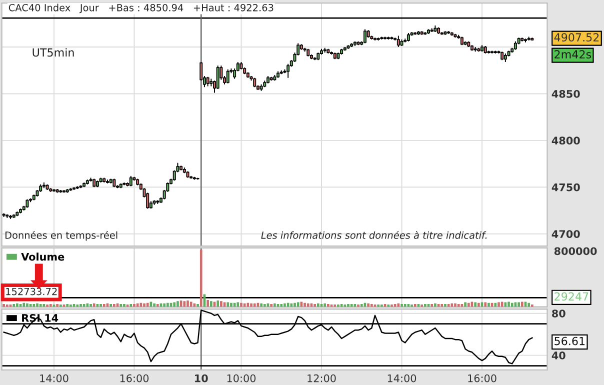 This screenshot has height=385, width=604. I want to click on annotation: Données en temps-réel, so click(61, 235).